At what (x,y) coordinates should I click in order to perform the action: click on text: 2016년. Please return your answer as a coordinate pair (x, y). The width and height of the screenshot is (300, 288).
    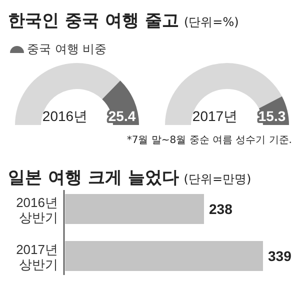
    Looking at the image, I should click on (65, 116).